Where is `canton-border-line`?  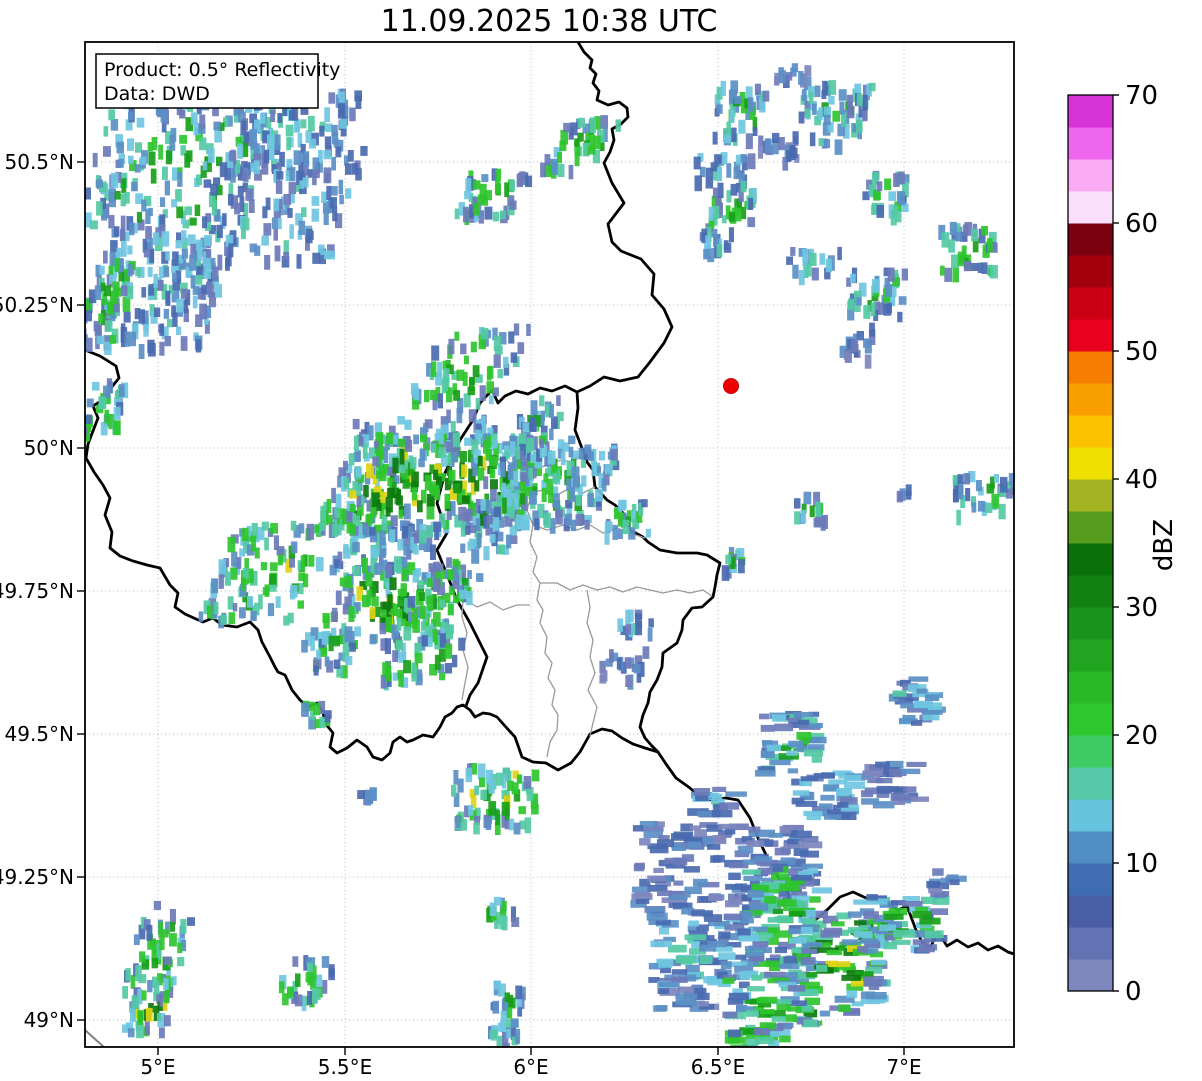 canton-border-line is located at coordinates (626, 589).